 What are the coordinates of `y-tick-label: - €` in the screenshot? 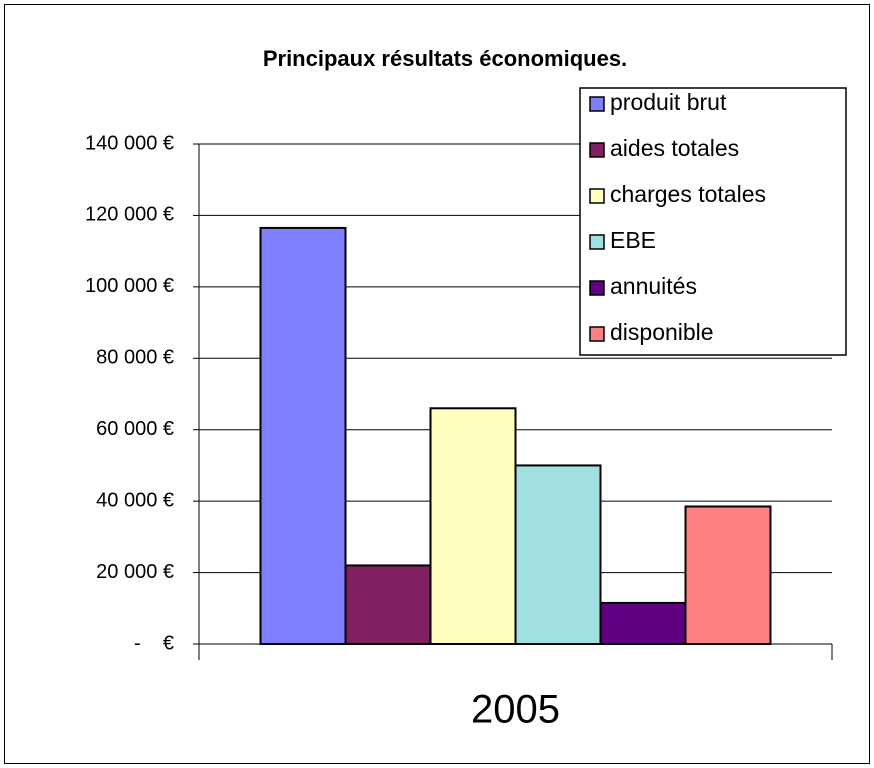 It's located at (154, 643).